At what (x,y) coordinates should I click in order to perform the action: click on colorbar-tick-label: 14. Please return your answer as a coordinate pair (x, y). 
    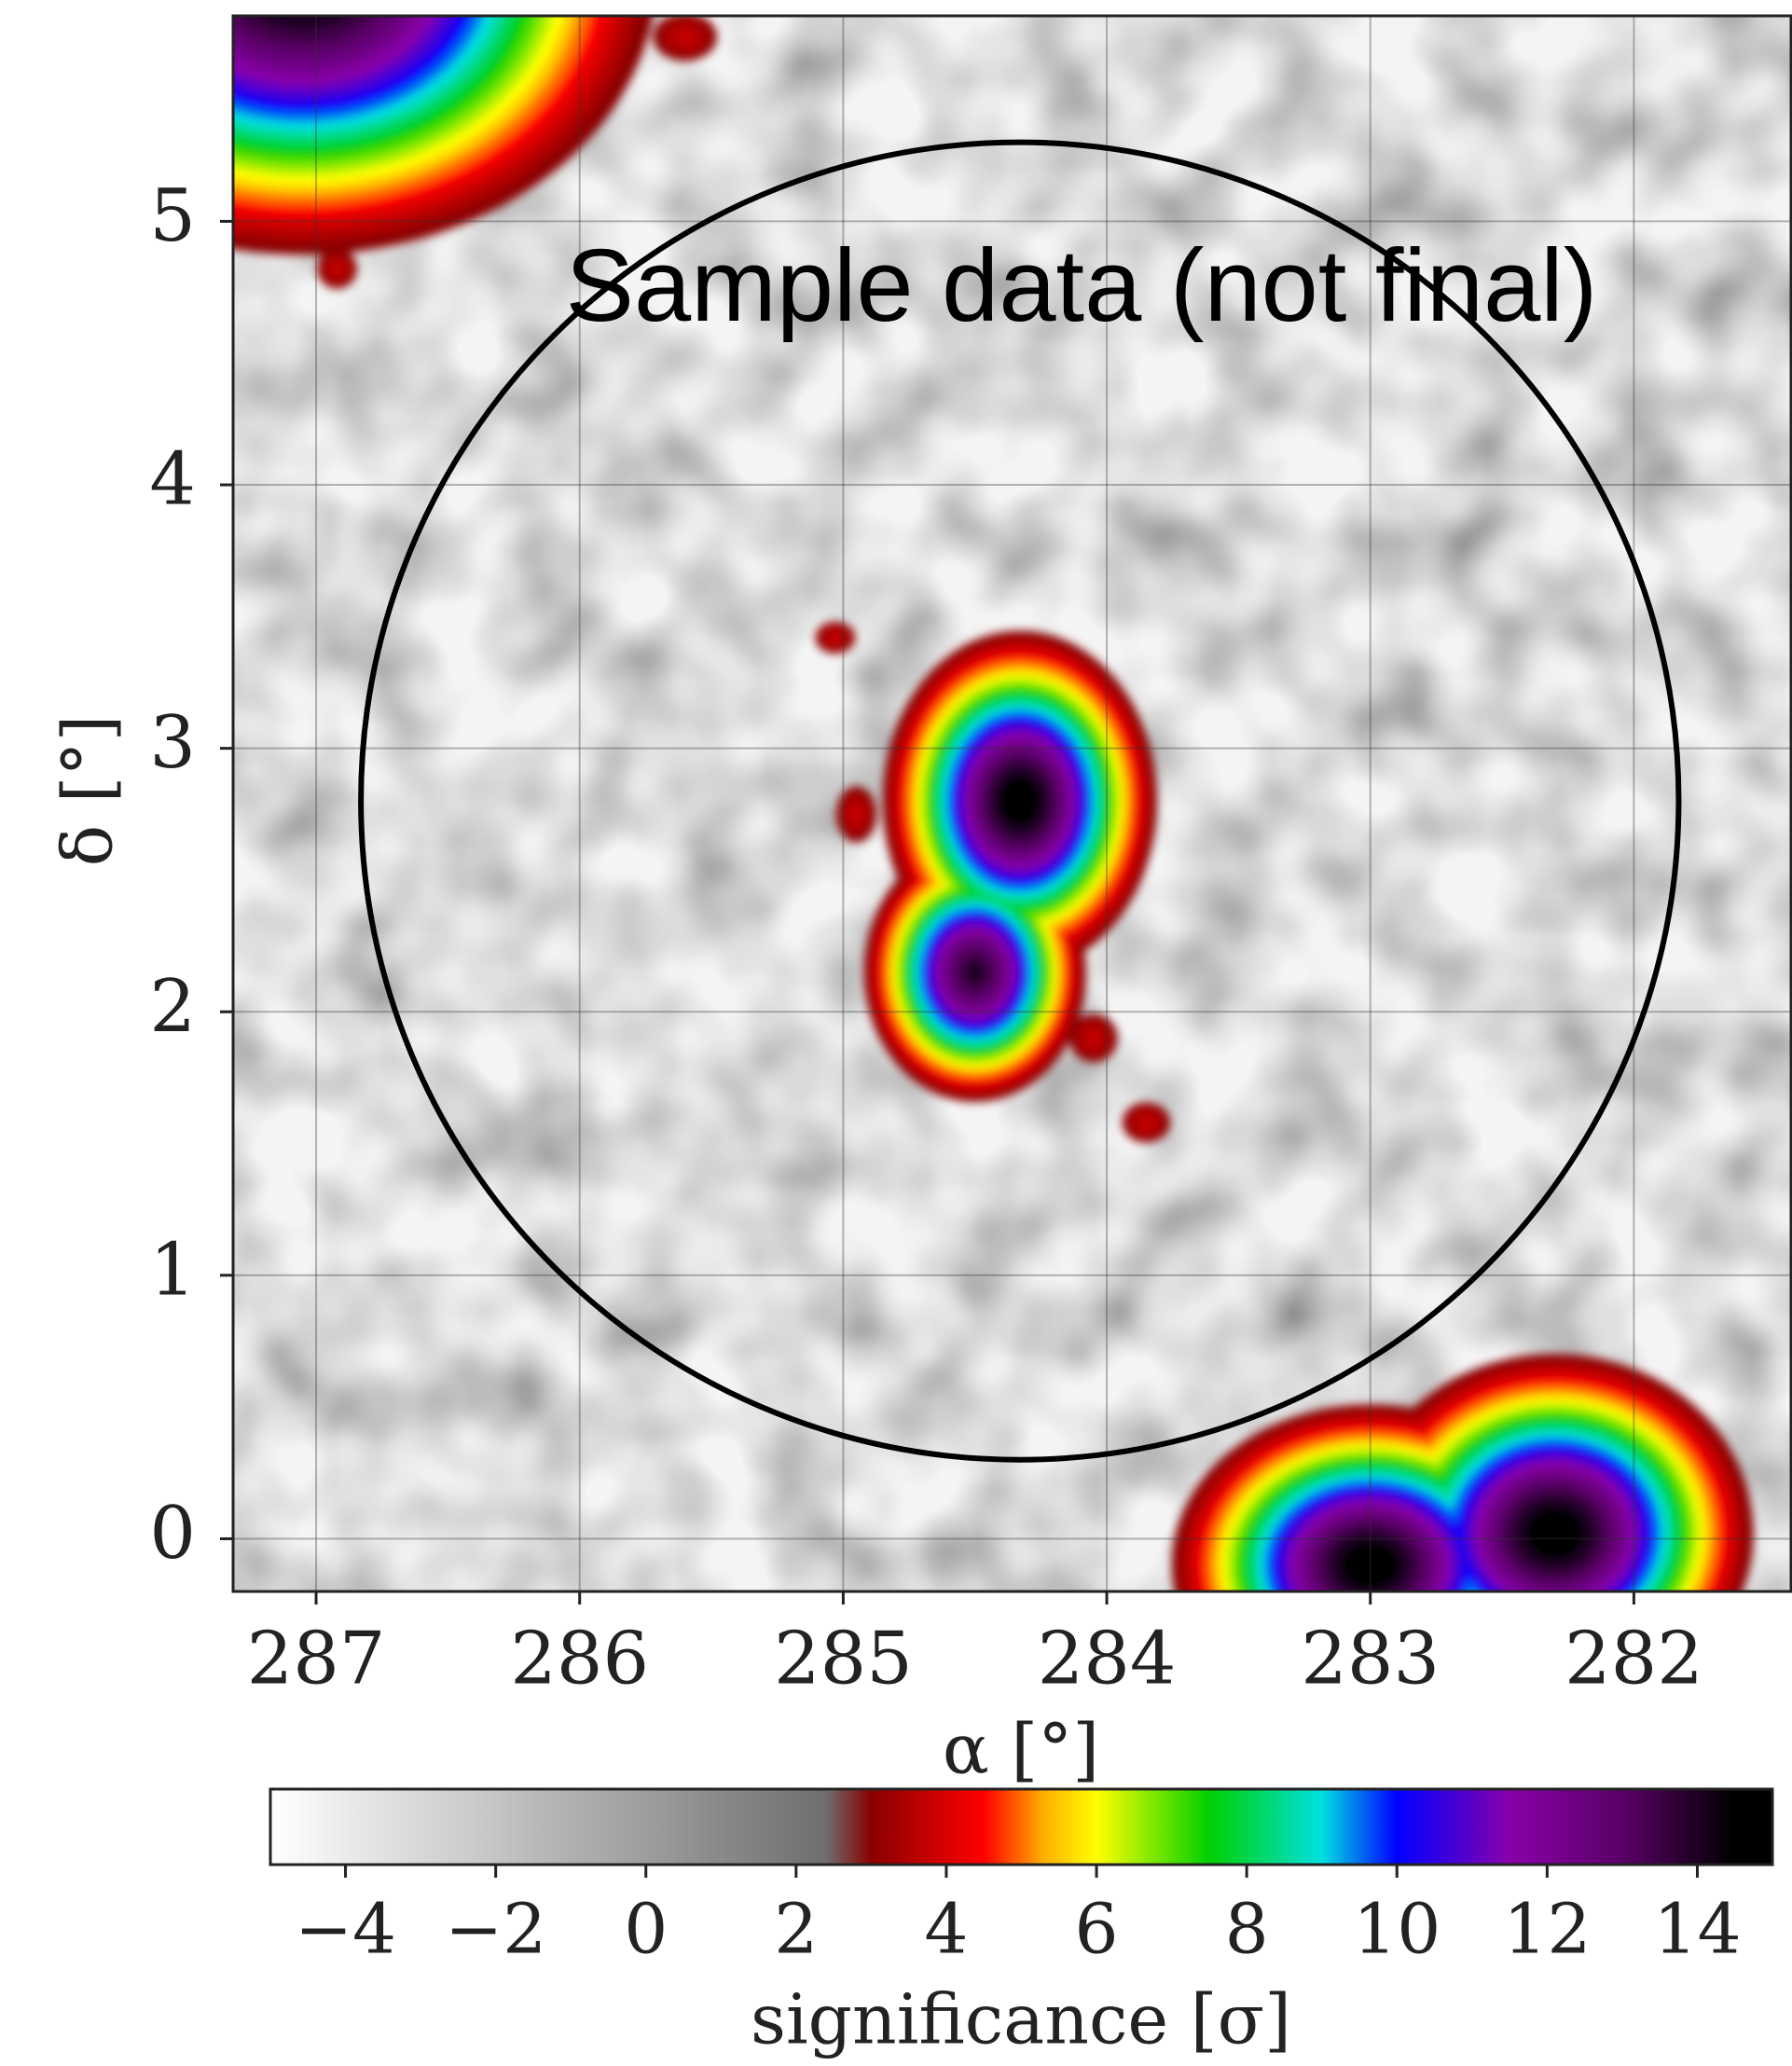
    Looking at the image, I should click on (1697, 1929).